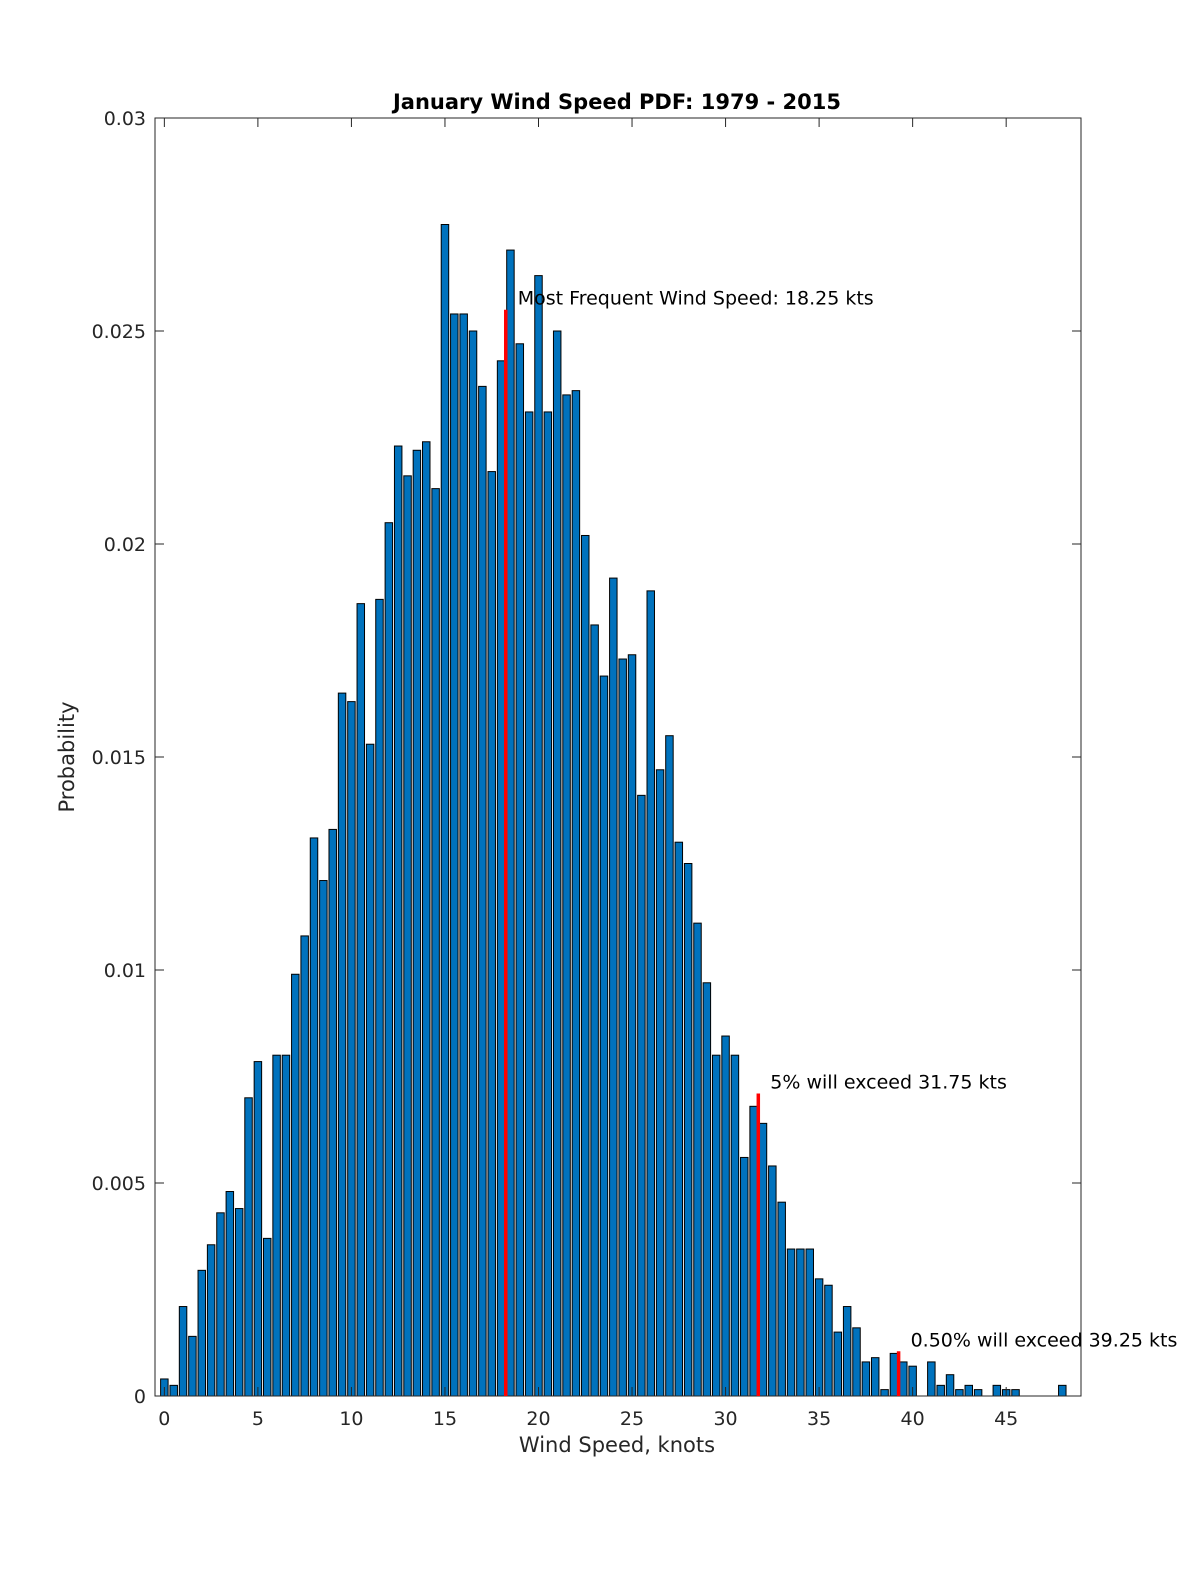 The width and height of the screenshot is (1200, 1575). I want to click on y-axis-label: Probability, so click(67, 756).